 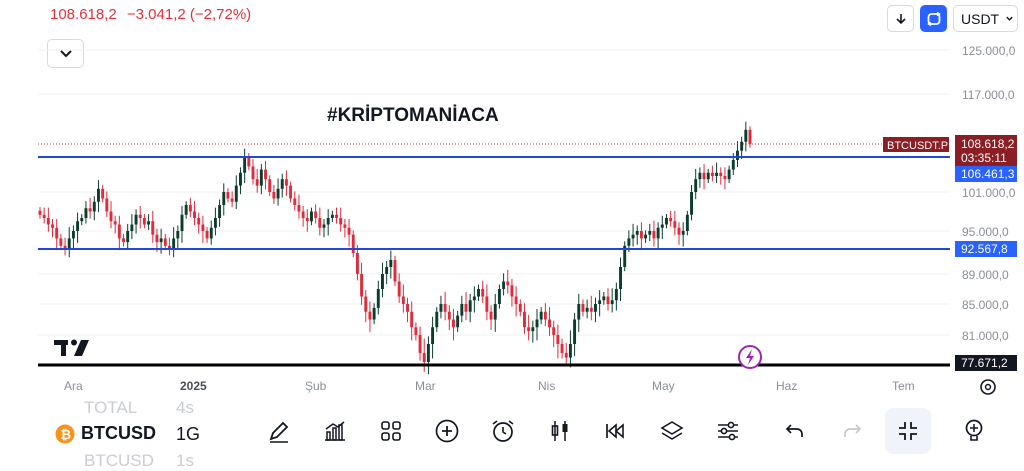 I want to click on replay-button, so click(x=615, y=431).